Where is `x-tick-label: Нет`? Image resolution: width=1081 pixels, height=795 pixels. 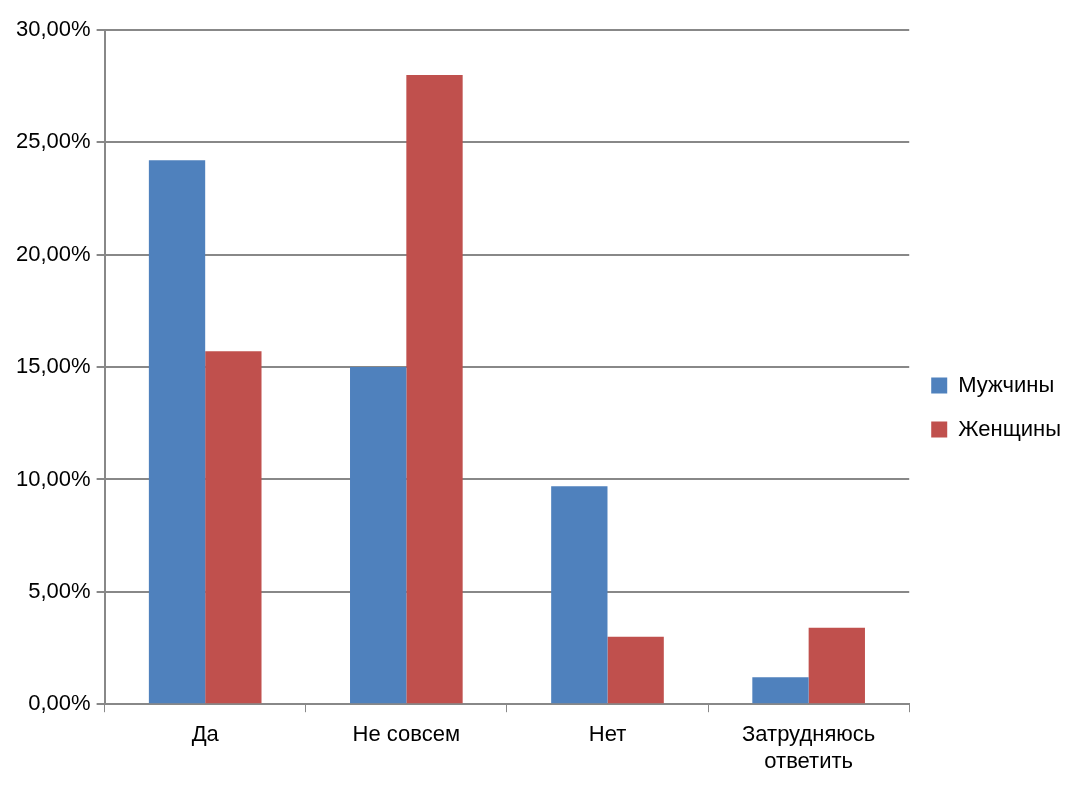
x-tick-label: Нет is located at coordinates (607, 734).